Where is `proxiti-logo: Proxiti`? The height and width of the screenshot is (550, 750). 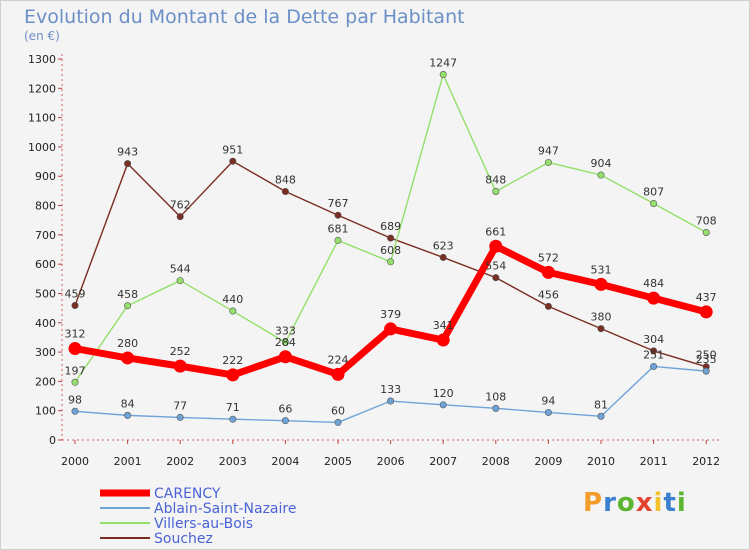
proxiti-logo: Proxiti is located at coordinates (635, 503).